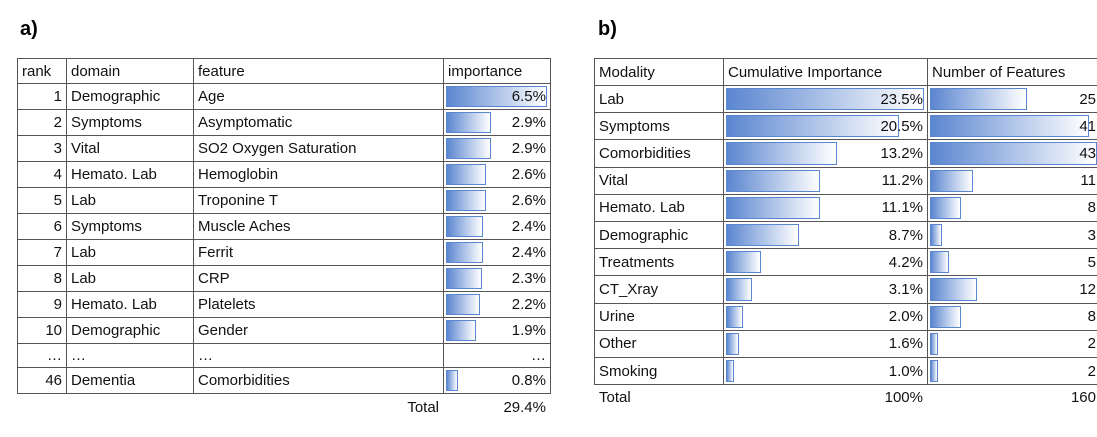 Image resolution: width=1097 pixels, height=437 pixels. Describe the element at coordinates (42, 200) in the screenshot. I see `table-cell: 5` at that location.